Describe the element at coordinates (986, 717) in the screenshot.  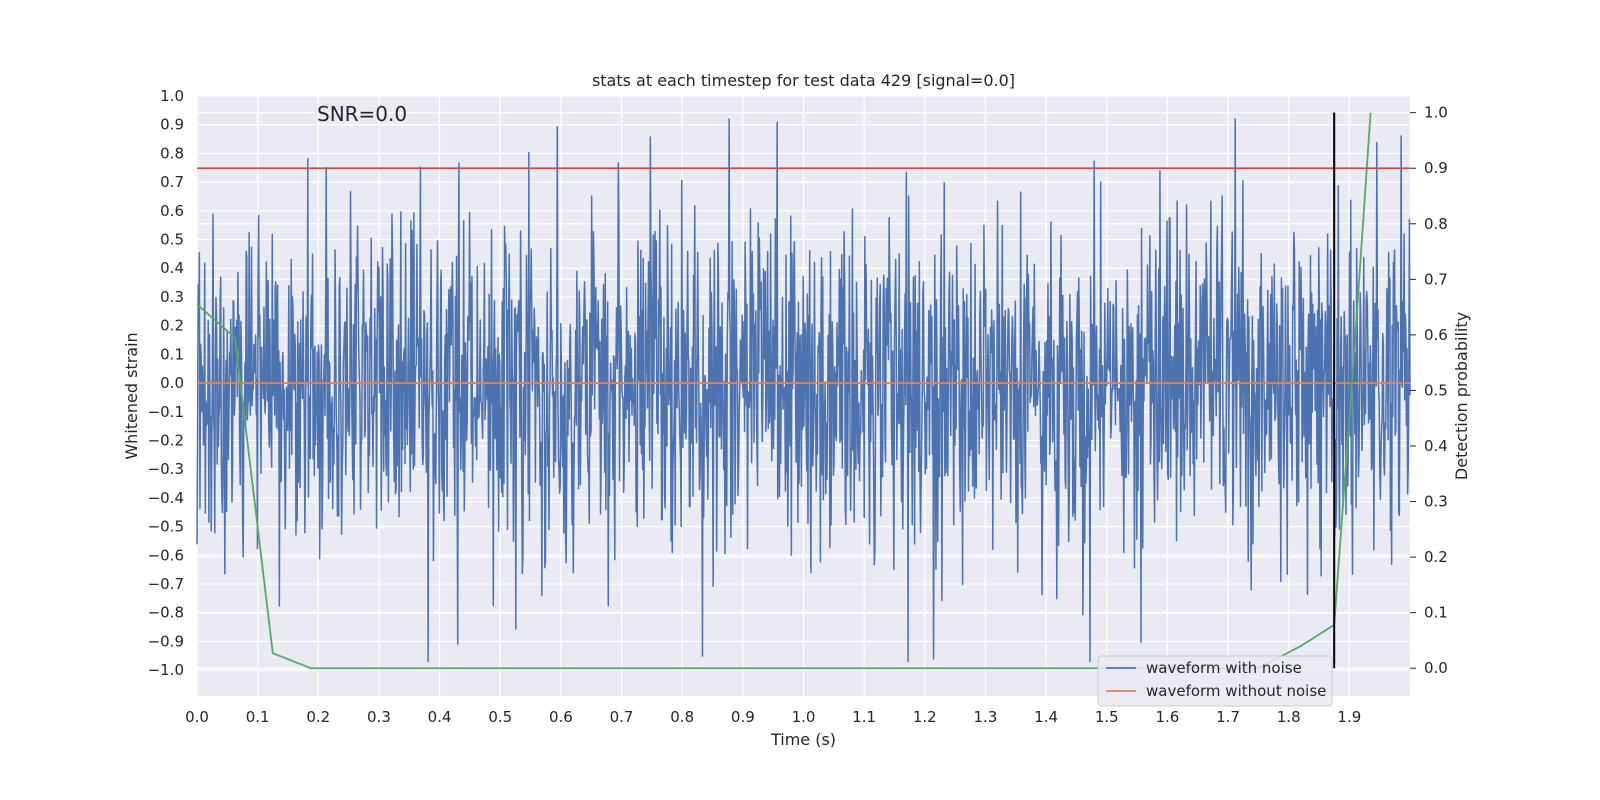
I see `x-tick-label: 1.3` at that location.